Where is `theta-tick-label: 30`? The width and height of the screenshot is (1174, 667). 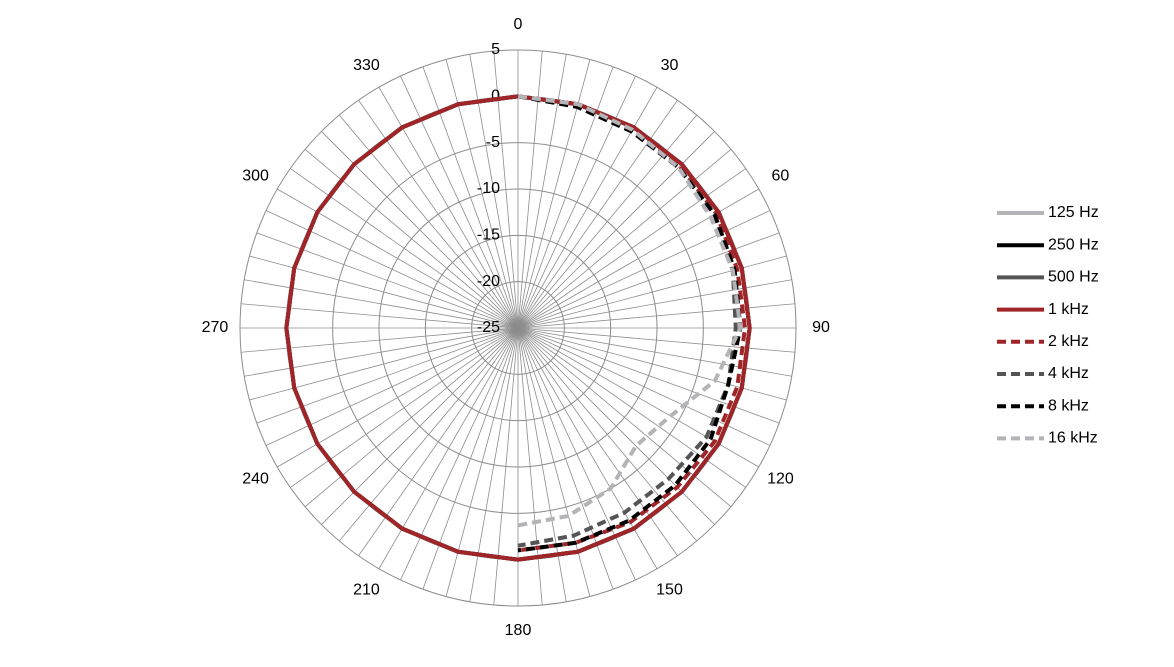 theta-tick-label: 30 is located at coordinates (670, 65).